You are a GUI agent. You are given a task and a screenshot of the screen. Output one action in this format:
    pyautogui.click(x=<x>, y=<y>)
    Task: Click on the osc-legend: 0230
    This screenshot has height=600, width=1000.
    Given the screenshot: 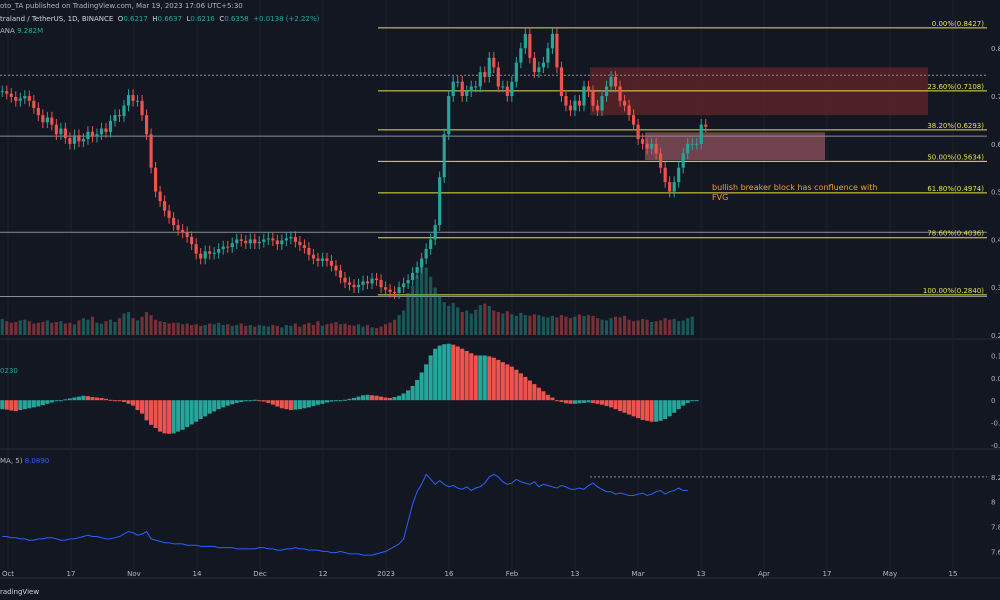 What is the action you would take?
    pyautogui.click(x=9, y=371)
    